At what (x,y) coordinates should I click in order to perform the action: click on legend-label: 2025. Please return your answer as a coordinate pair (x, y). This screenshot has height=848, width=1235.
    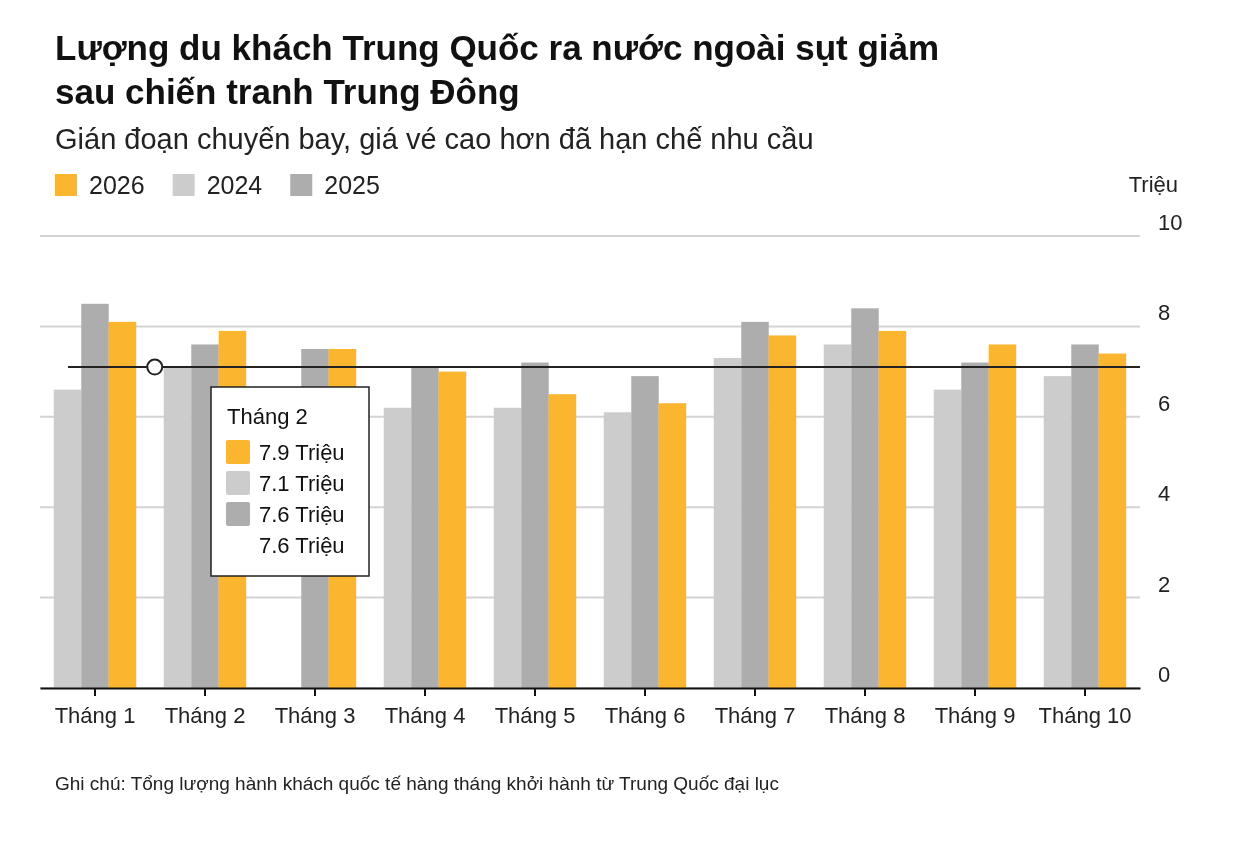
    Looking at the image, I should click on (352, 185).